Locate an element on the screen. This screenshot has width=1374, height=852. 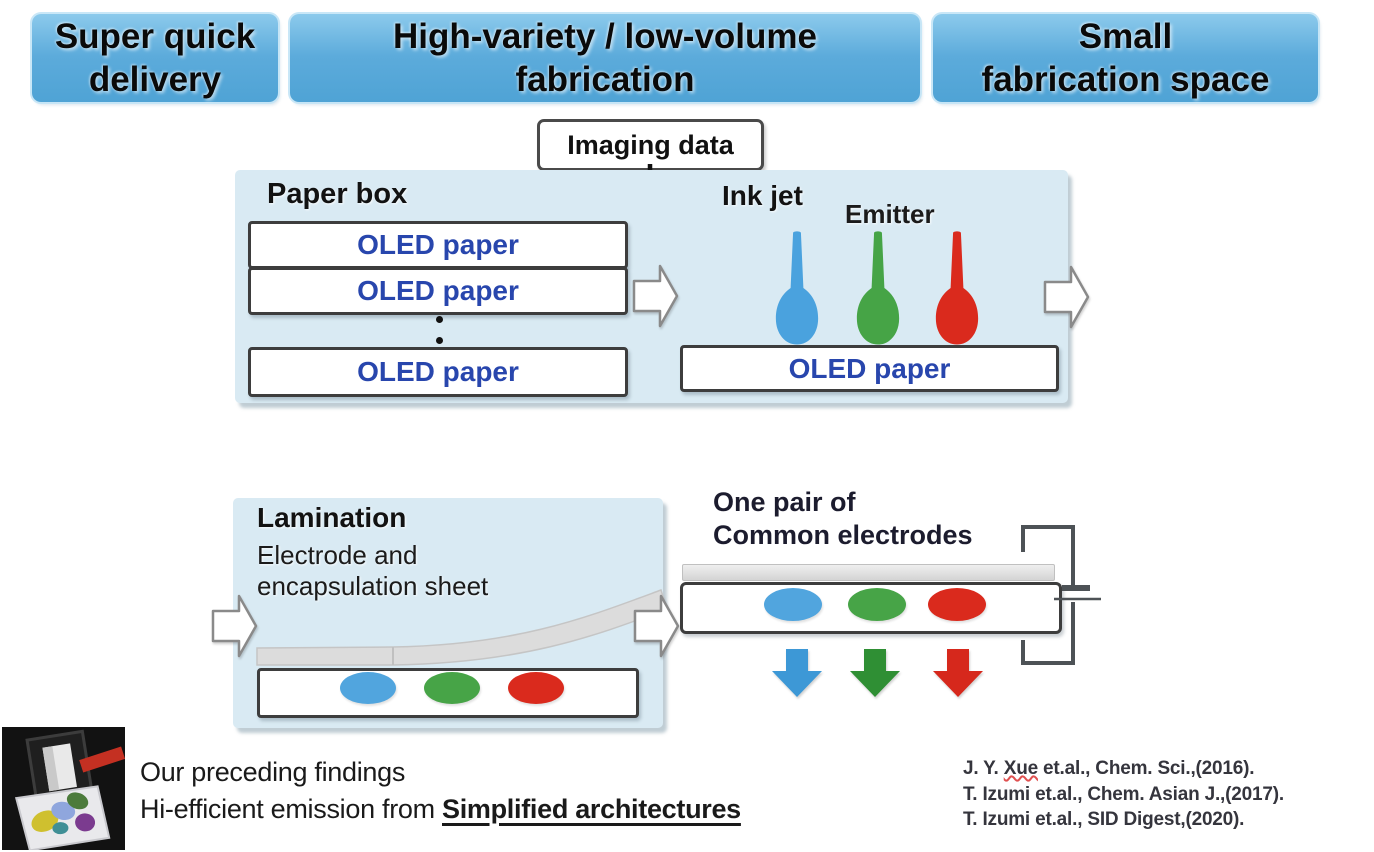
citation-2: T. Izumi et.al., Chem. Asian J.,(2017). is located at coordinates (1123, 794).